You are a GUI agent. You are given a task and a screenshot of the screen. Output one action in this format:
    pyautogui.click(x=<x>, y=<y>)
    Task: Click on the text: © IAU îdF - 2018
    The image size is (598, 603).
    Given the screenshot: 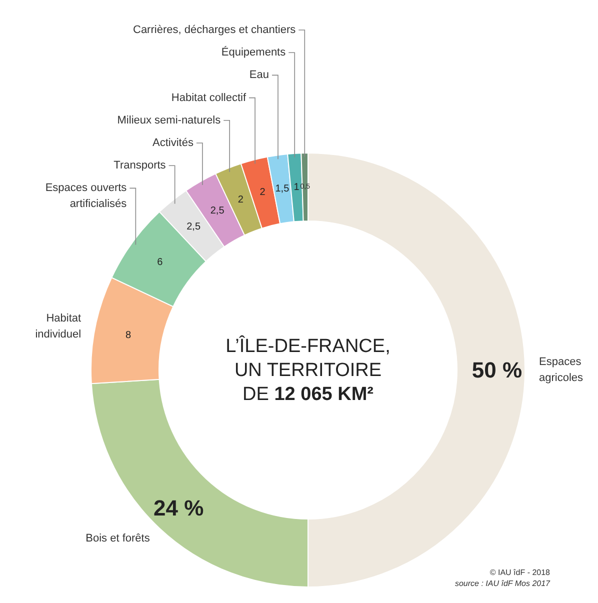 What is the action you would take?
    pyautogui.click(x=520, y=572)
    